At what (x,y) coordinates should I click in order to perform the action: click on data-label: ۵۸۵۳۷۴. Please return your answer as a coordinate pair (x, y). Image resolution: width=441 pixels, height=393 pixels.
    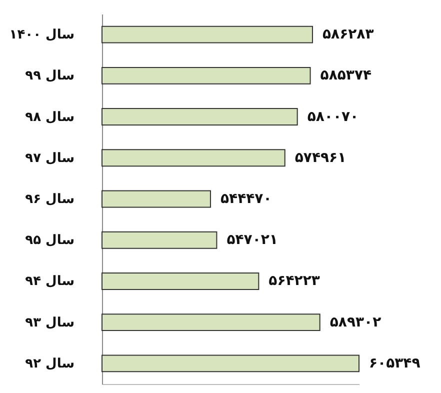
    Looking at the image, I should click on (346, 76).